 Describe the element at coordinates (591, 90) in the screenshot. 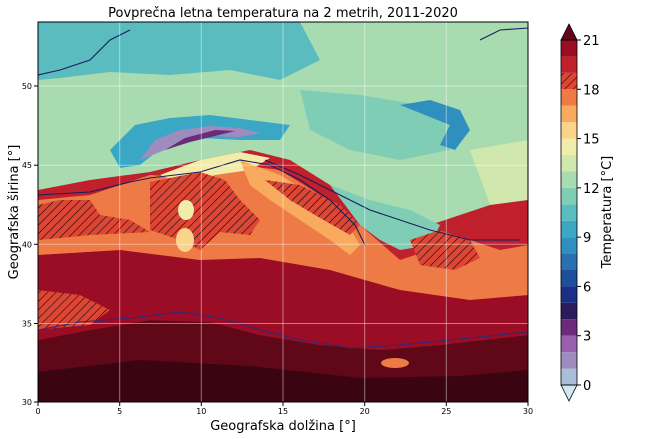

I see `colorbar-tick-label: 18` at that location.